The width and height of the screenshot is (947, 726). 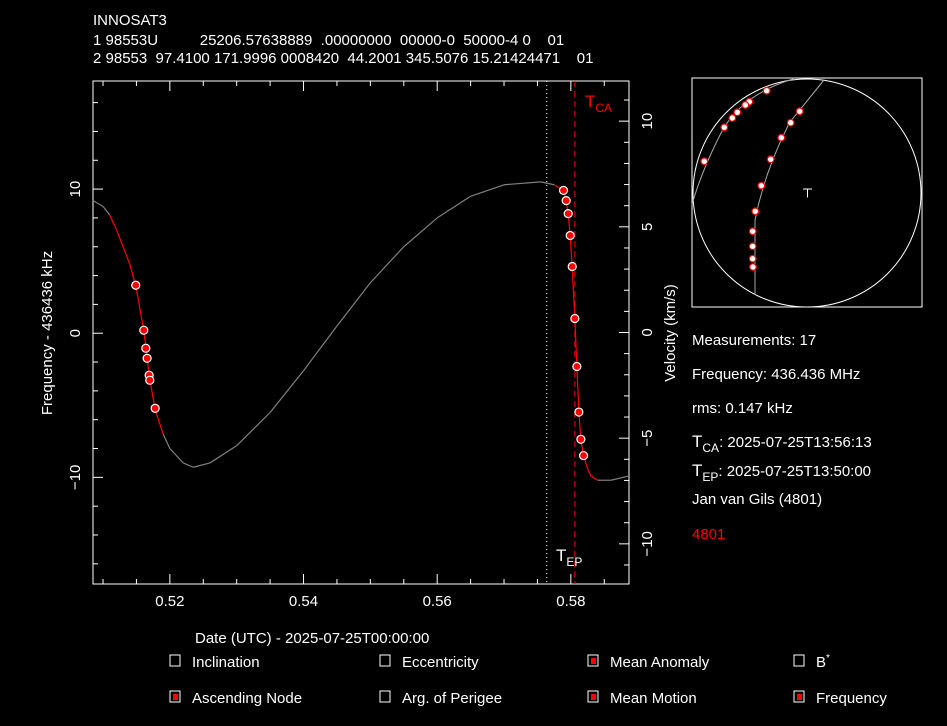 I want to click on option-inclination: Inclination, so click(x=214, y=662).